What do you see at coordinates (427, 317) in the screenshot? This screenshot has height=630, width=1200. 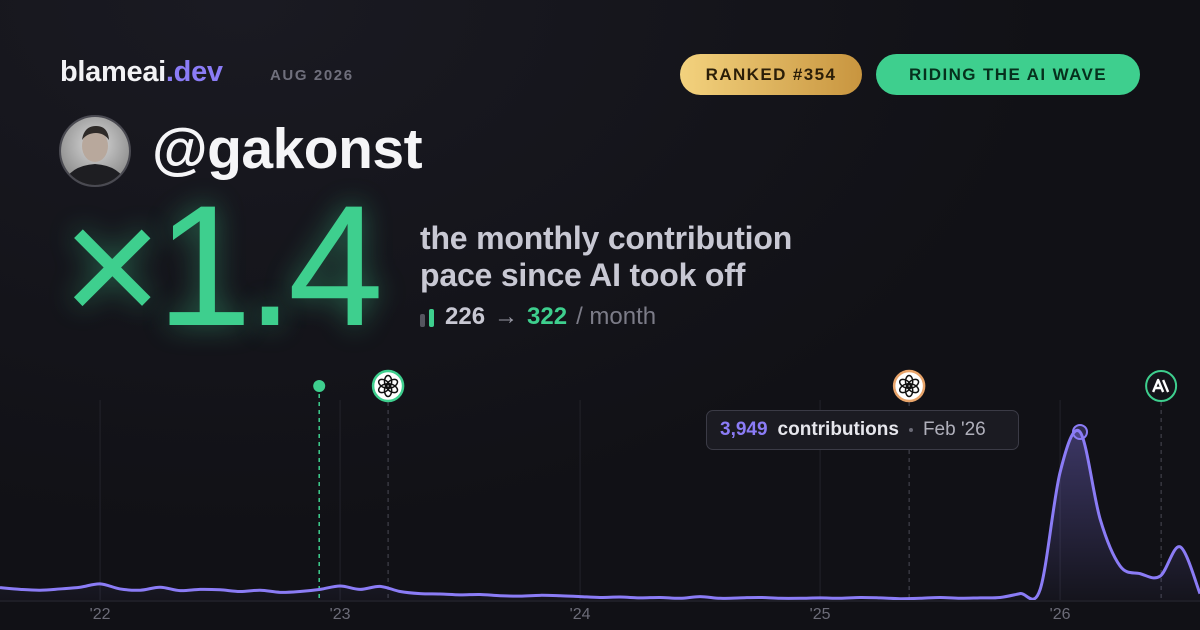 I see `pace-bars` at bounding box center [427, 317].